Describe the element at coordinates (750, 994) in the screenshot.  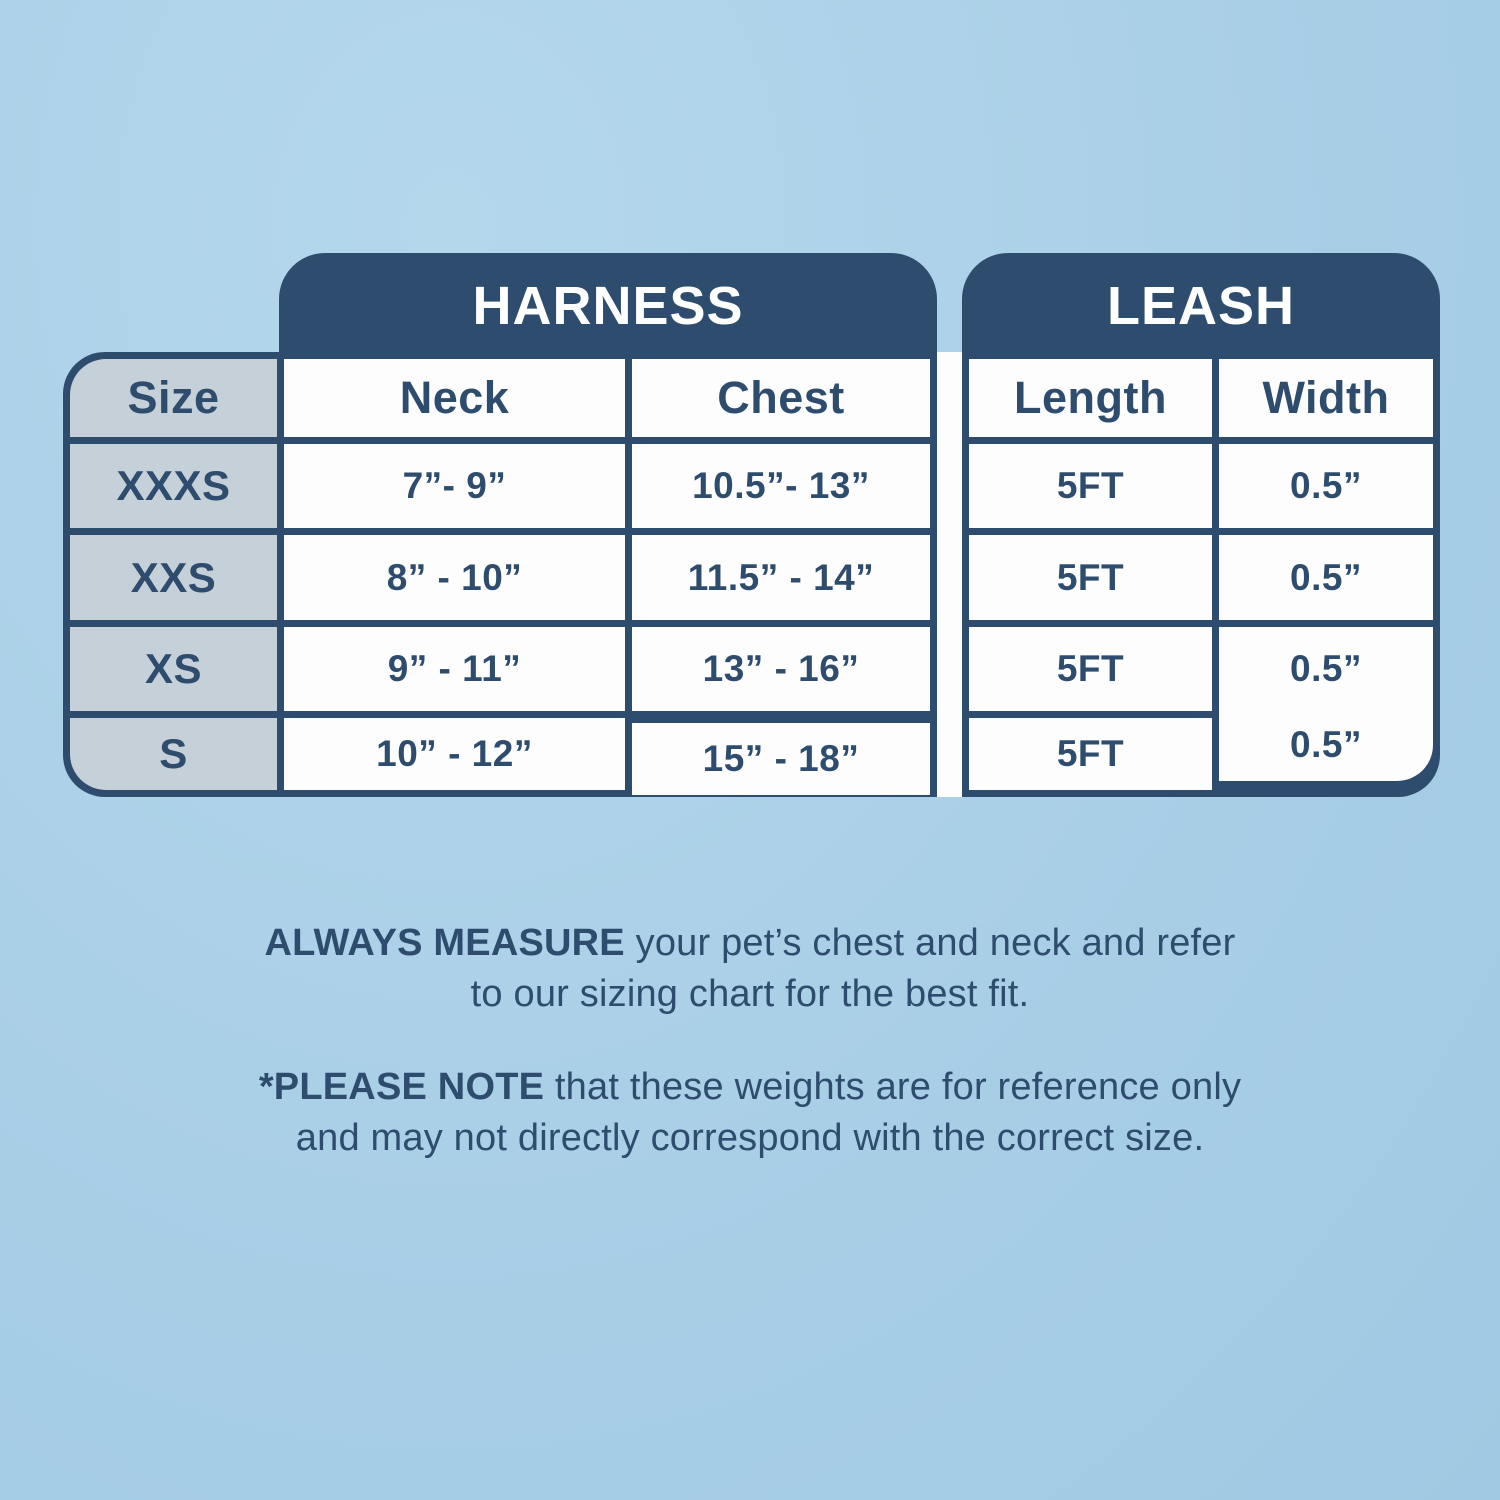
I see `measure-note-line2: to our sizing chart for the best fit.` at that location.